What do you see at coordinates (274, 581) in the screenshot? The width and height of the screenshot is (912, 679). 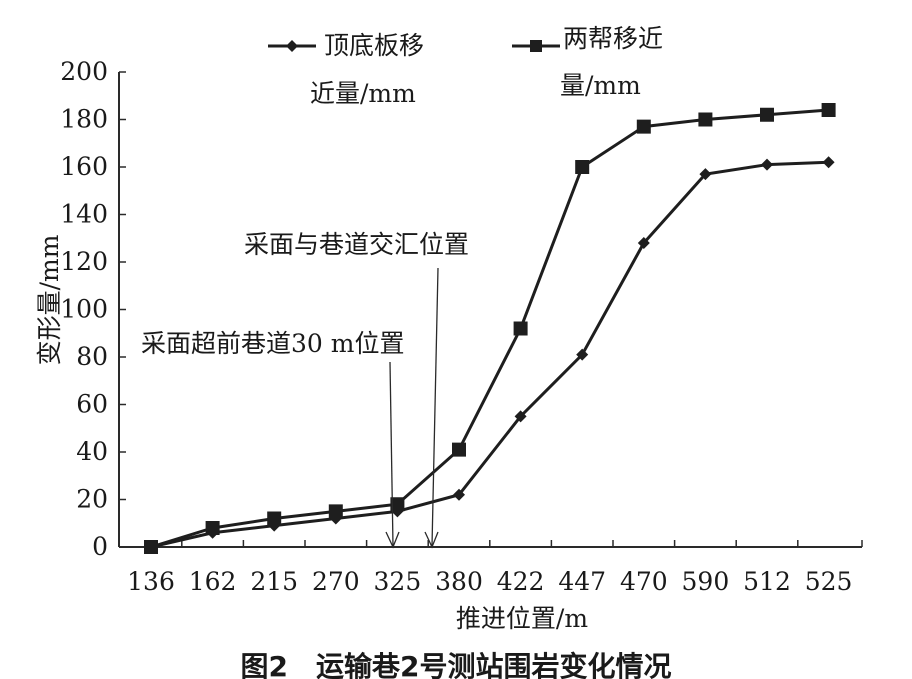 I see `x-tick-label: 215` at bounding box center [274, 581].